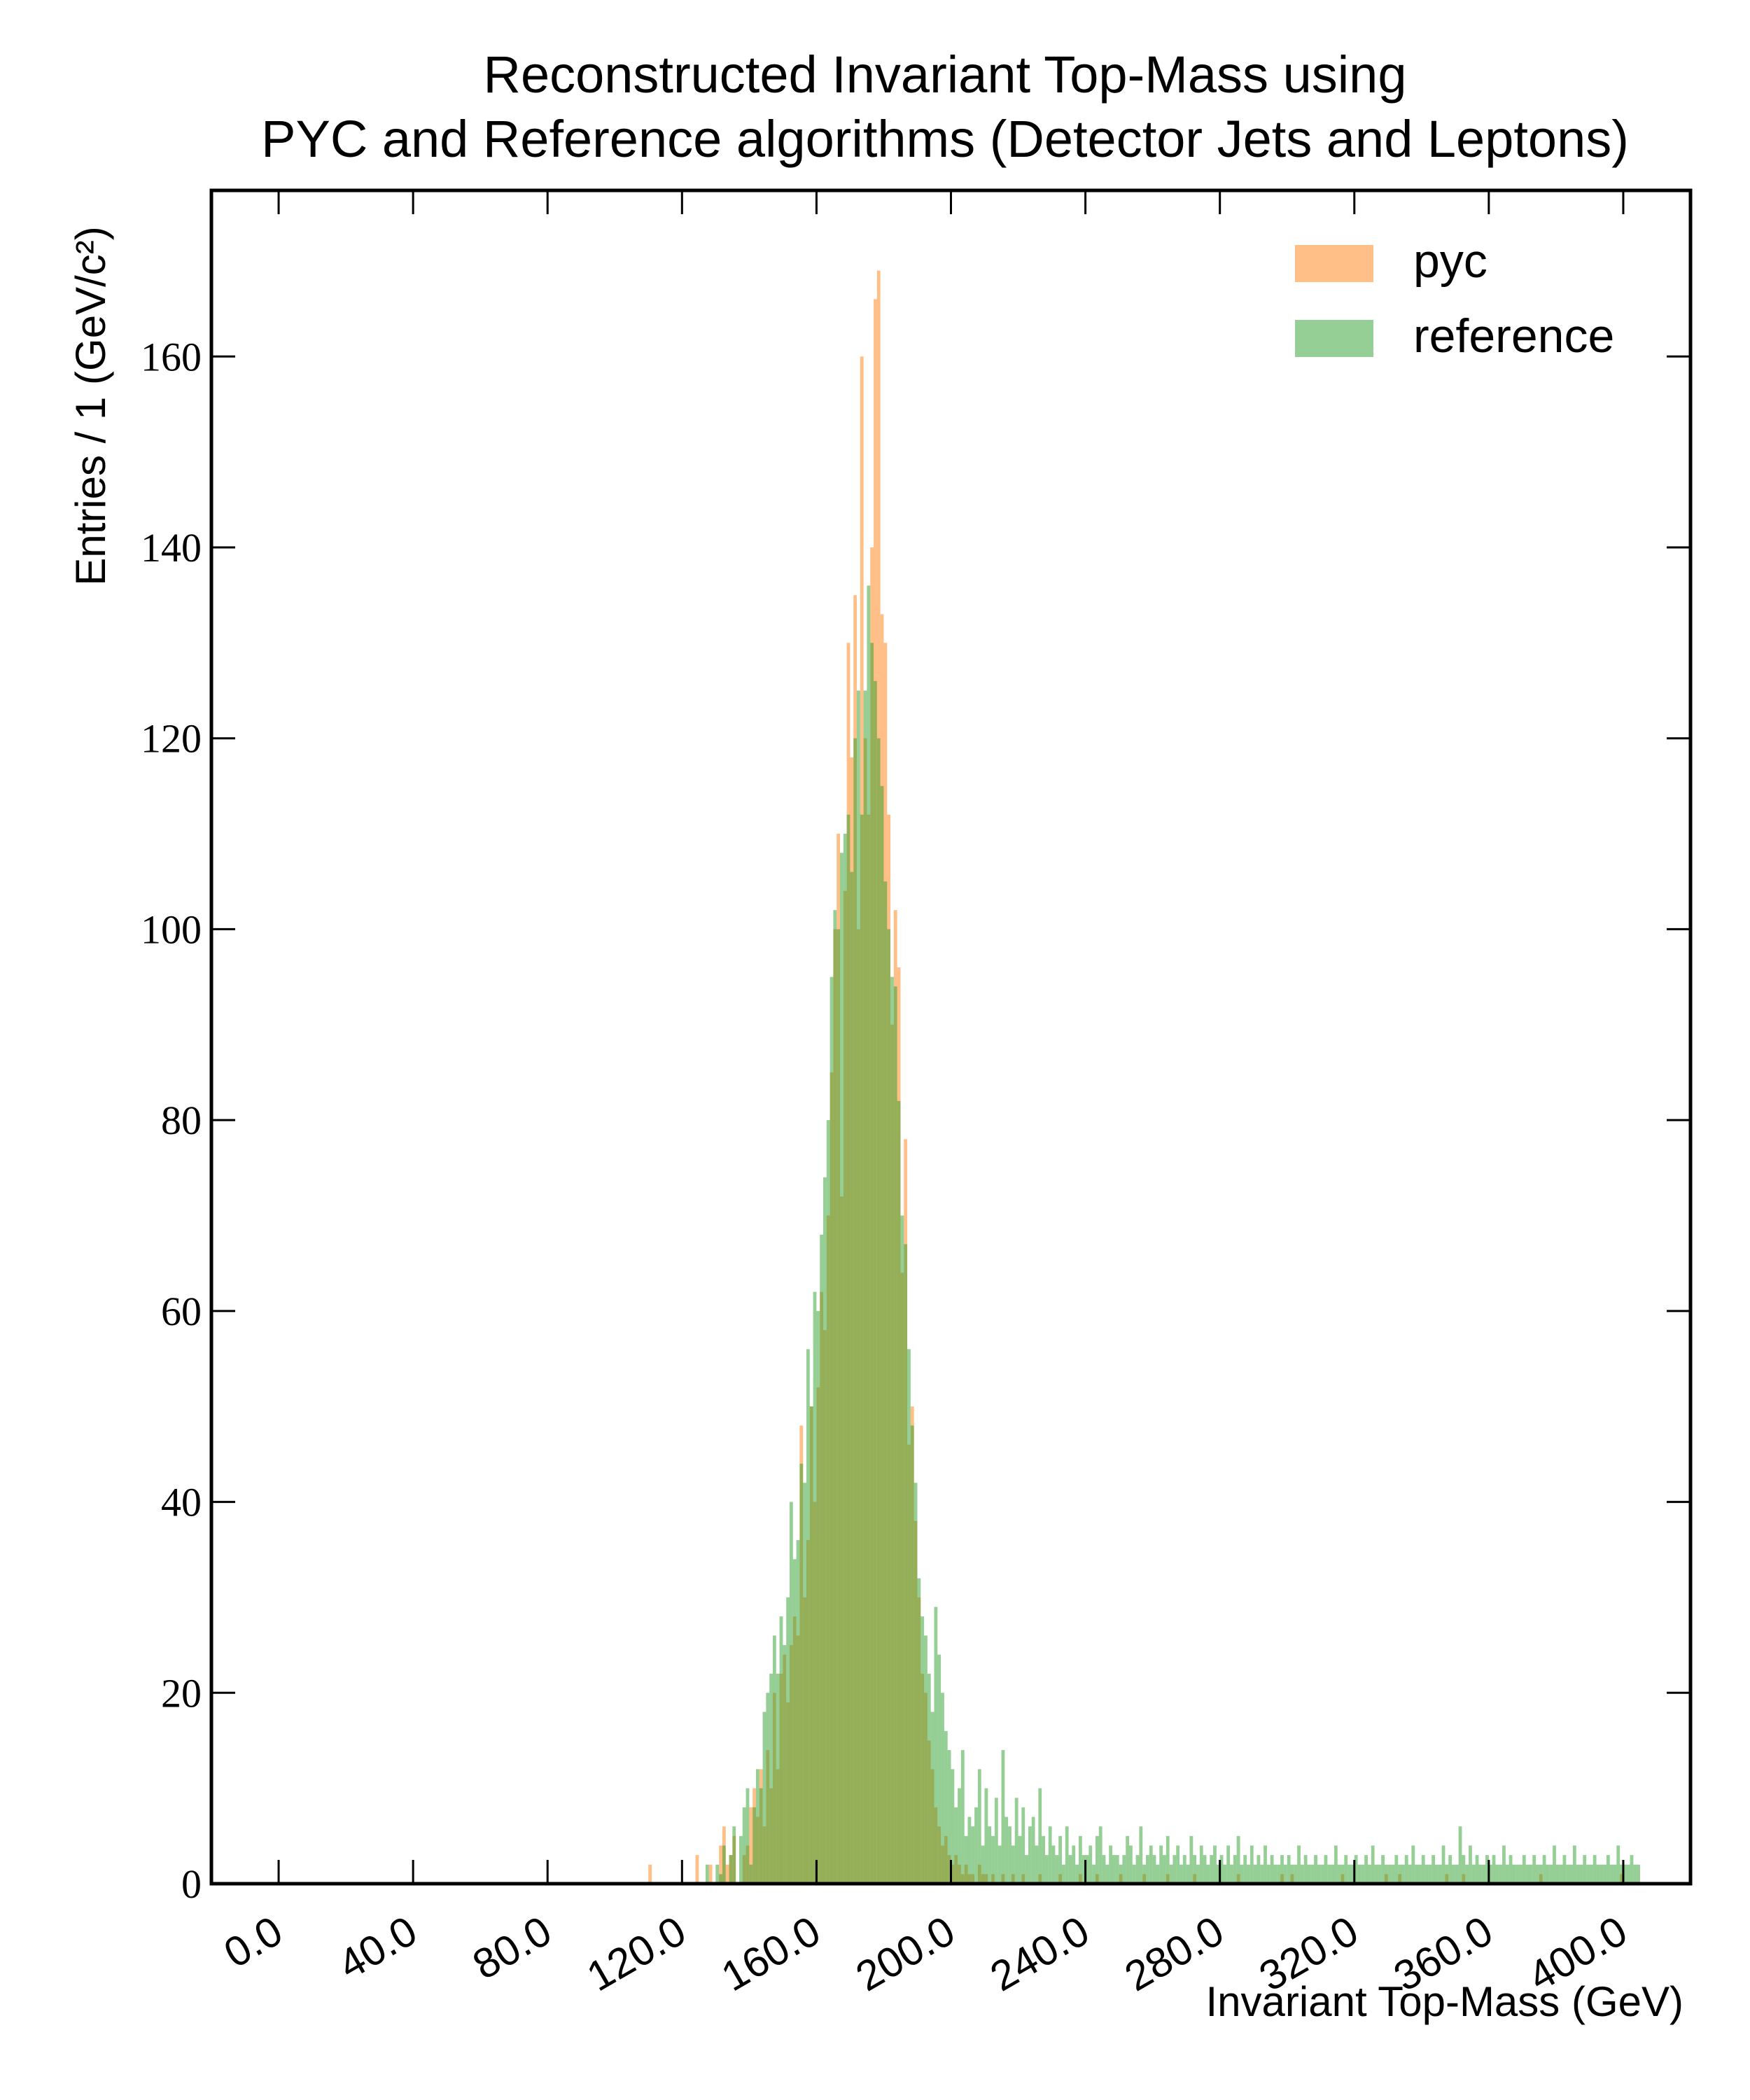 The height and width of the screenshot is (2100, 1750). Describe the element at coordinates (181, 1311) in the screenshot. I see `y-tick-label: 60` at that location.